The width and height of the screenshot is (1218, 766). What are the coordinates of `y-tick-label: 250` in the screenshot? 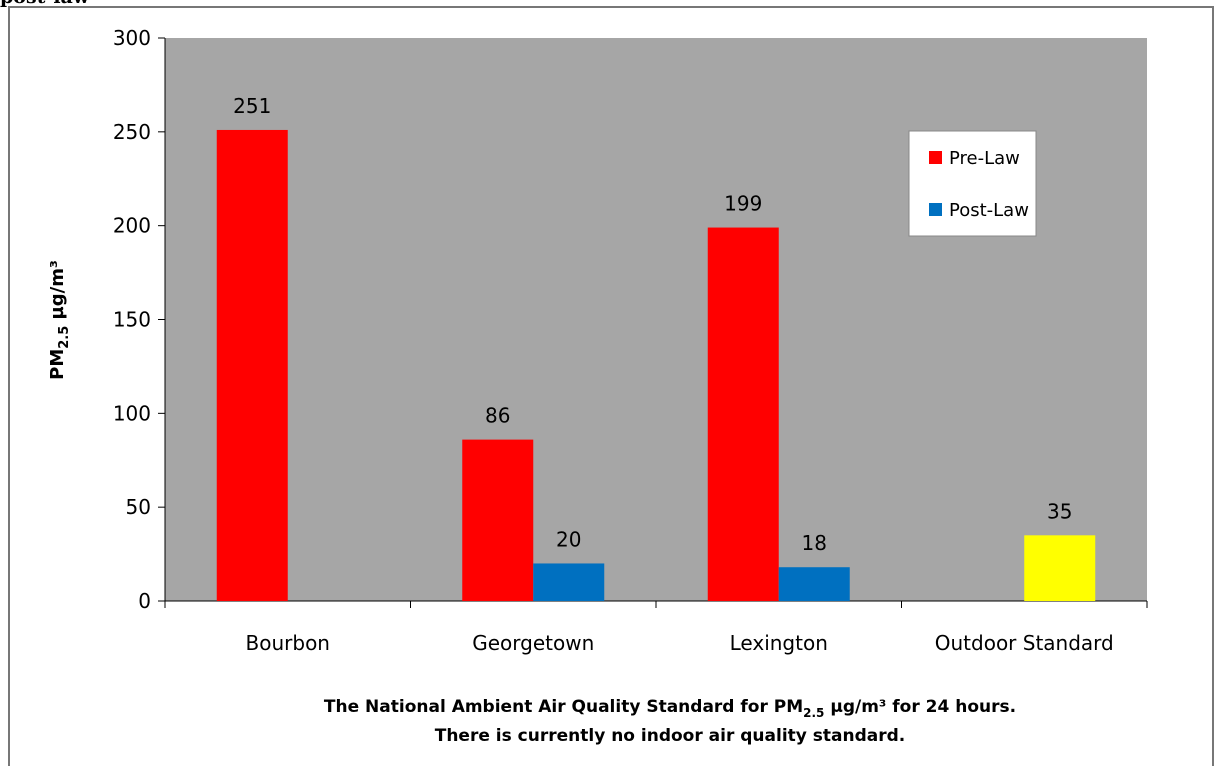 It's located at (132, 132).